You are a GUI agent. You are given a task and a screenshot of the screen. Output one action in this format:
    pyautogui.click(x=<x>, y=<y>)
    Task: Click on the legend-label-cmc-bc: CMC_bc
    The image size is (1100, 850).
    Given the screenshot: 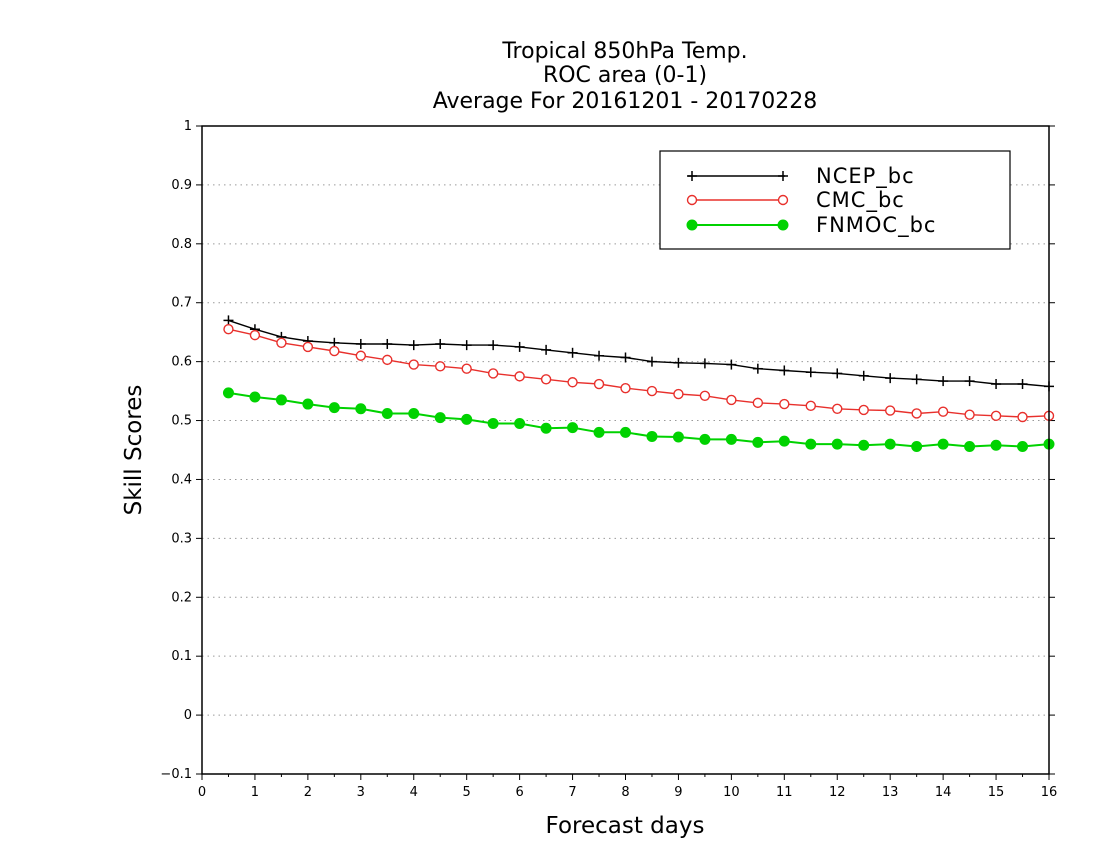 What is the action you would take?
    pyautogui.click(x=860, y=200)
    